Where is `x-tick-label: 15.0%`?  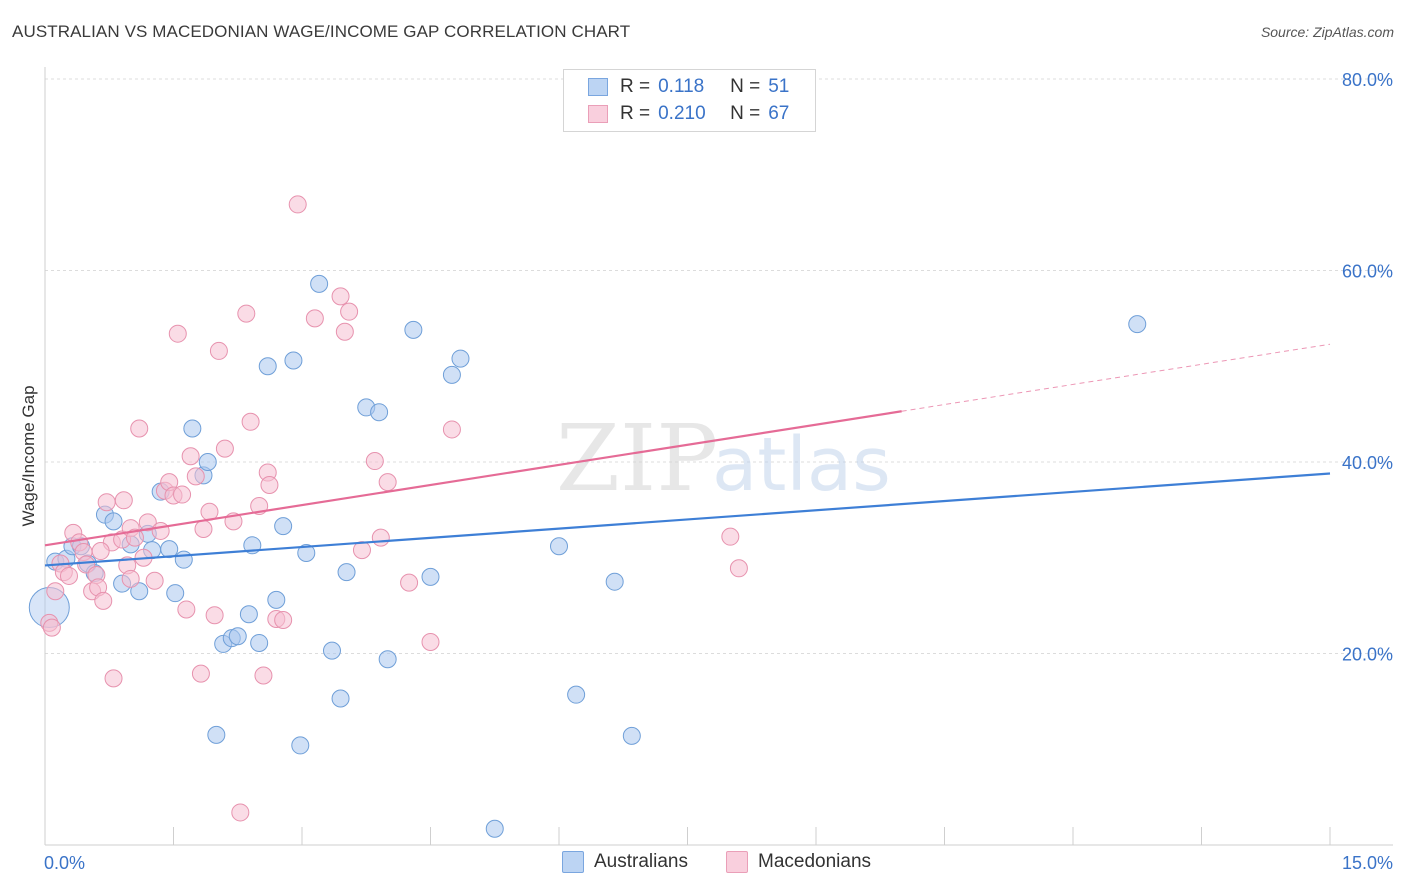 x-tick-label: 15.0% is located at coordinates (1367, 863).